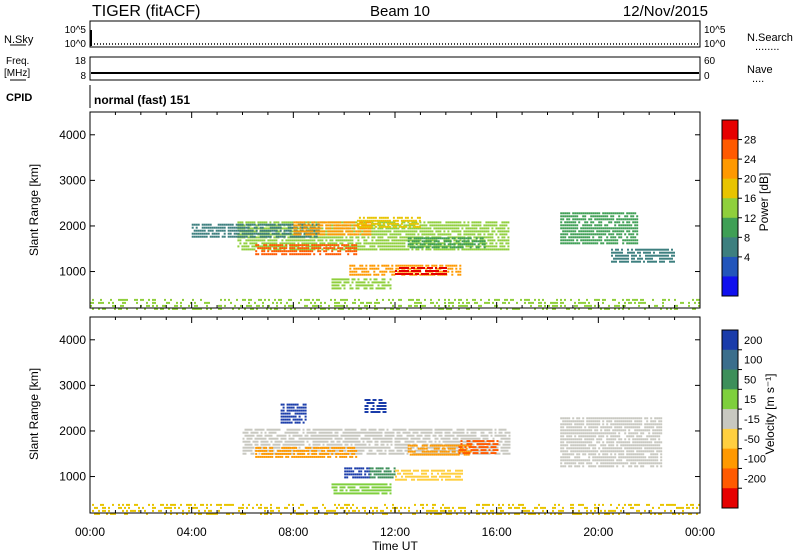 The height and width of the screenshot is (554, 800). What do you see at coordinates (707, 76) in the screenshot?
I see `nave-tick-low: 0` at bounding box center [707, 76].